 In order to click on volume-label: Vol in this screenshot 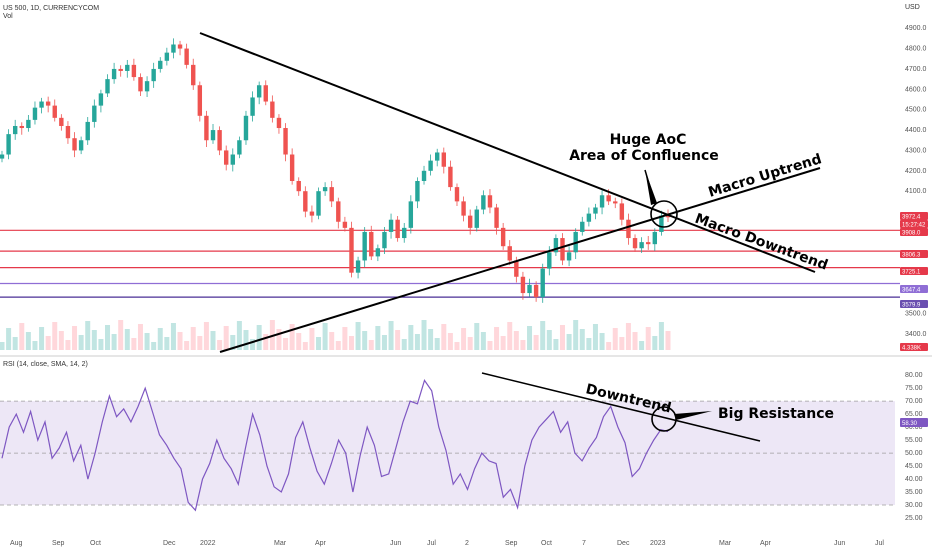, I will do `click(8, 16)`.